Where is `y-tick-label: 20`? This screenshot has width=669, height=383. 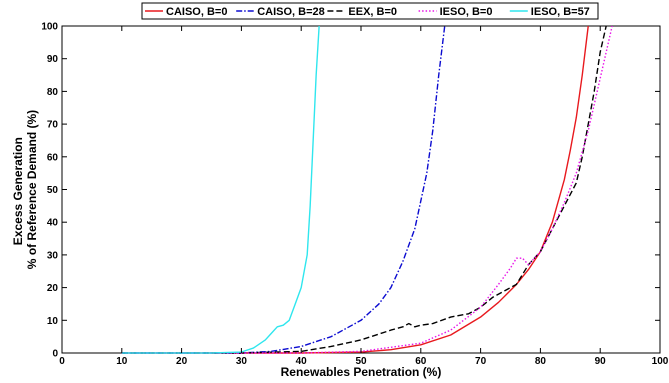
y-tick-label: 20 is located at coordinates (53, 288).